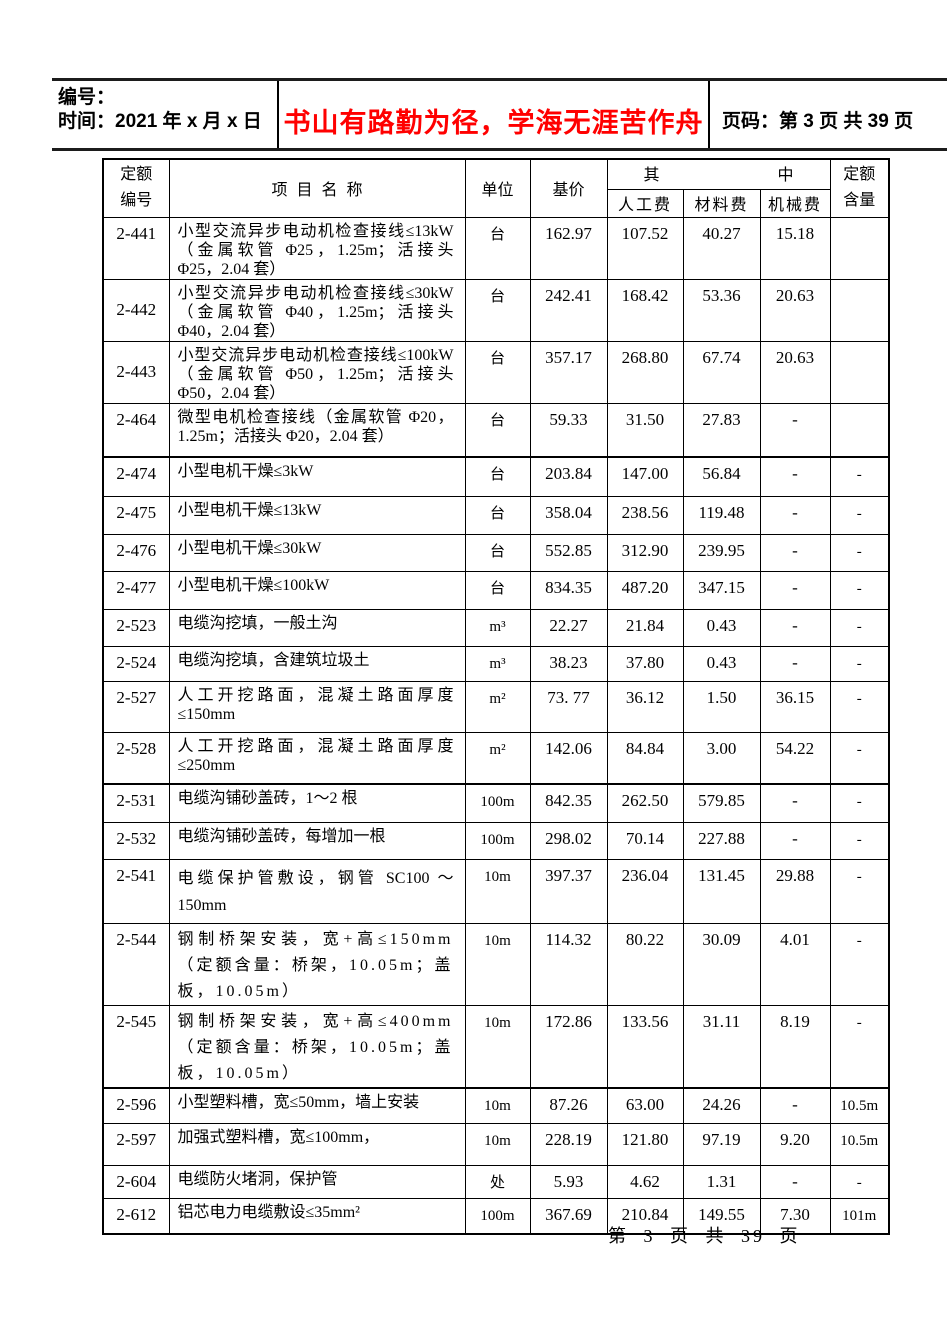 The width and height of the screenshot is (950, 1342). Describe the element at coordinates (645, 310) in the screenshot. I see `cell-labor-fee: 168.42` at that location.